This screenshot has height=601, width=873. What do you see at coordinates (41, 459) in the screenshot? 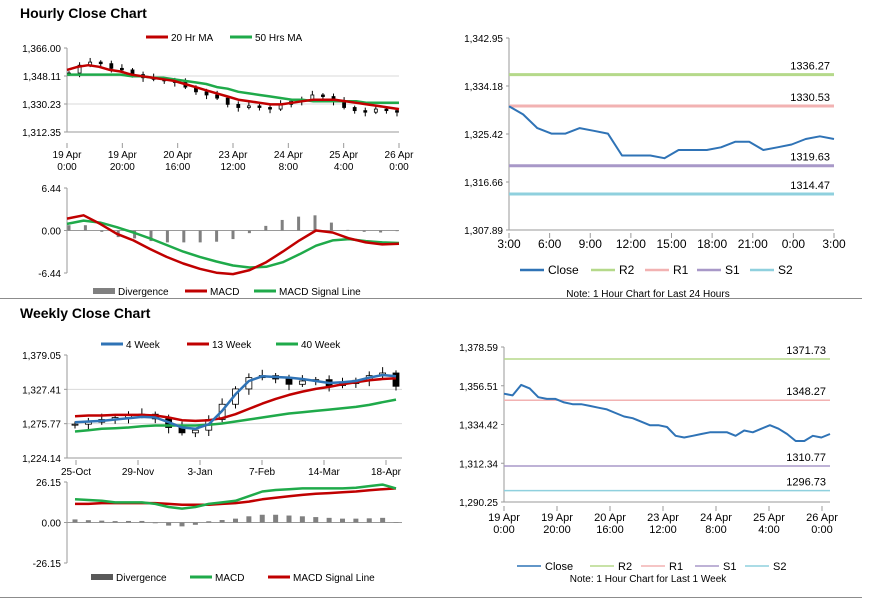
I see `weekly-price-y-tick-label: 1,224.14` at bounding box center [41, 459].